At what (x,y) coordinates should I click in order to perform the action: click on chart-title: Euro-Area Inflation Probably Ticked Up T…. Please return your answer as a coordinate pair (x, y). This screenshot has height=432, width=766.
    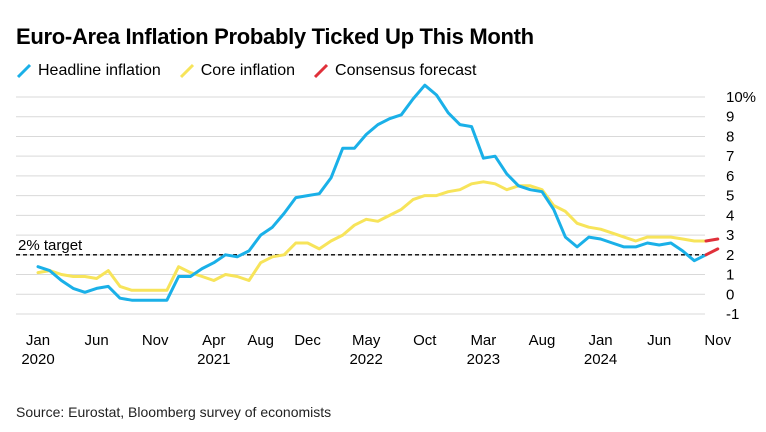
    Looking at the image, I should click on (275, 36).